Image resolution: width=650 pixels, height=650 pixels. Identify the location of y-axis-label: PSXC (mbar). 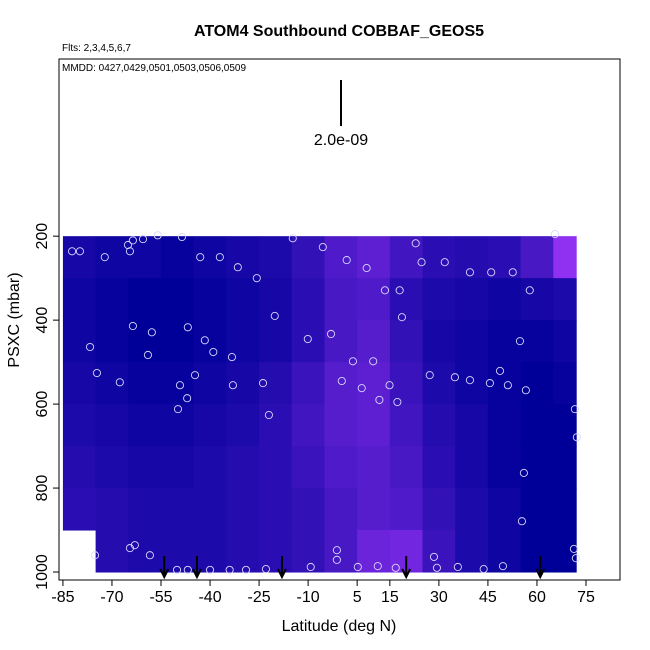
(14, 319).